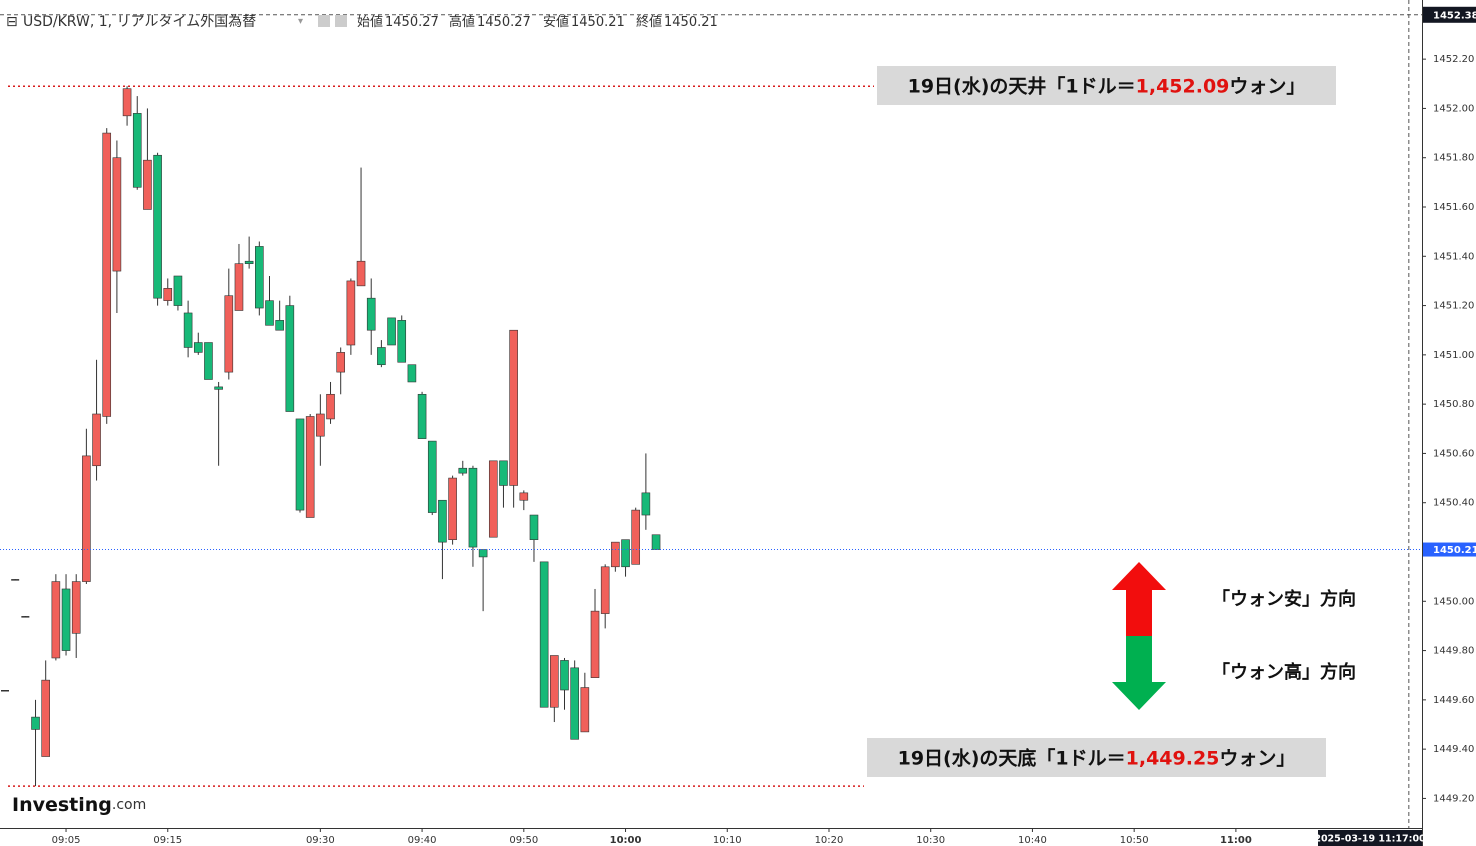 The image size is (1476, 846). Describe the element at coordinates (537, 22) in the screenshot. I see `ohlc-header: 始値 1450.27 高値 1450.27 安値 1450.21 終値 1450.21` at that location.